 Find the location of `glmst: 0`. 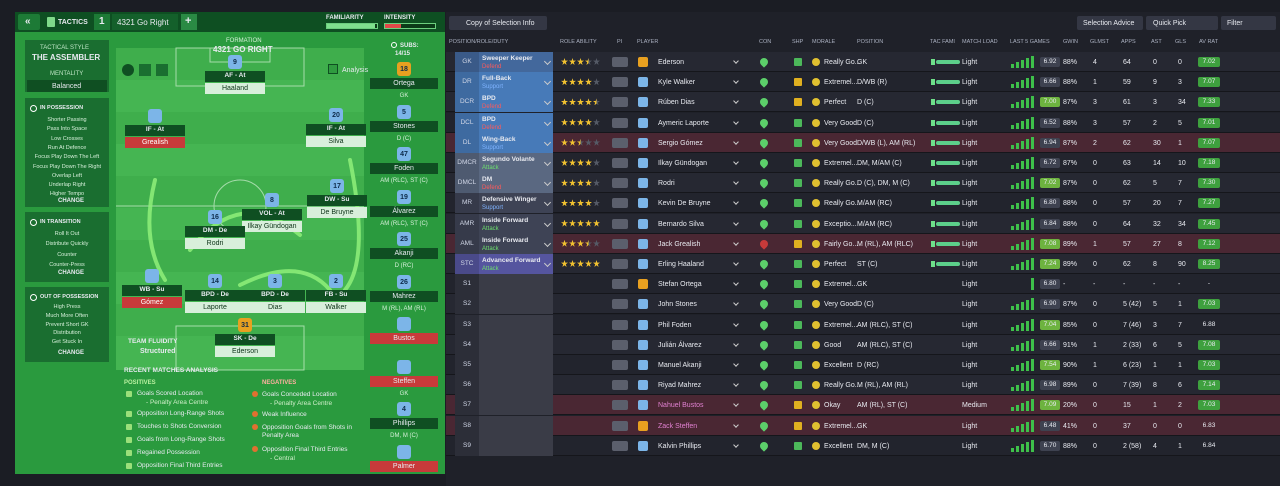

glmst: 0 is located at coordinates (1095, 224).